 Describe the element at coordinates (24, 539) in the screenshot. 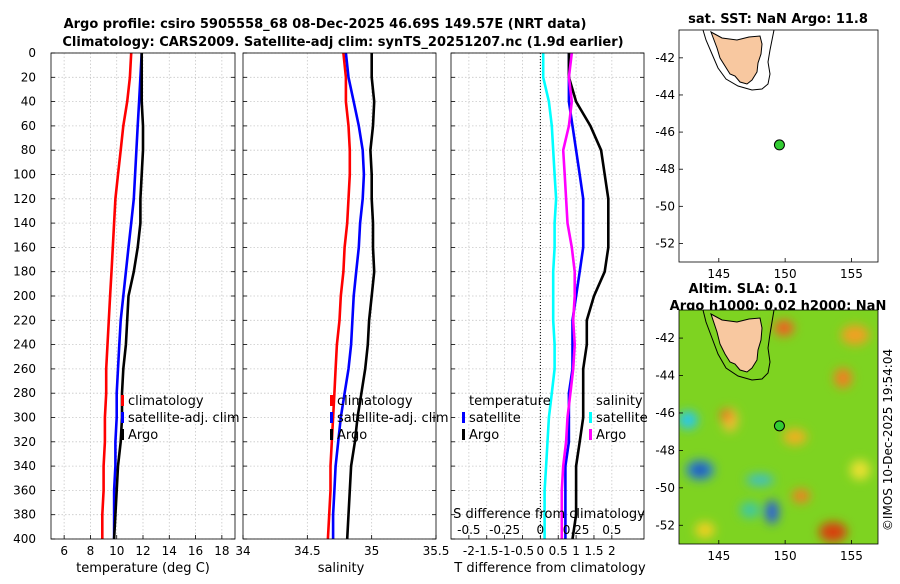

I see `depth-tick-label: 400` at that location.